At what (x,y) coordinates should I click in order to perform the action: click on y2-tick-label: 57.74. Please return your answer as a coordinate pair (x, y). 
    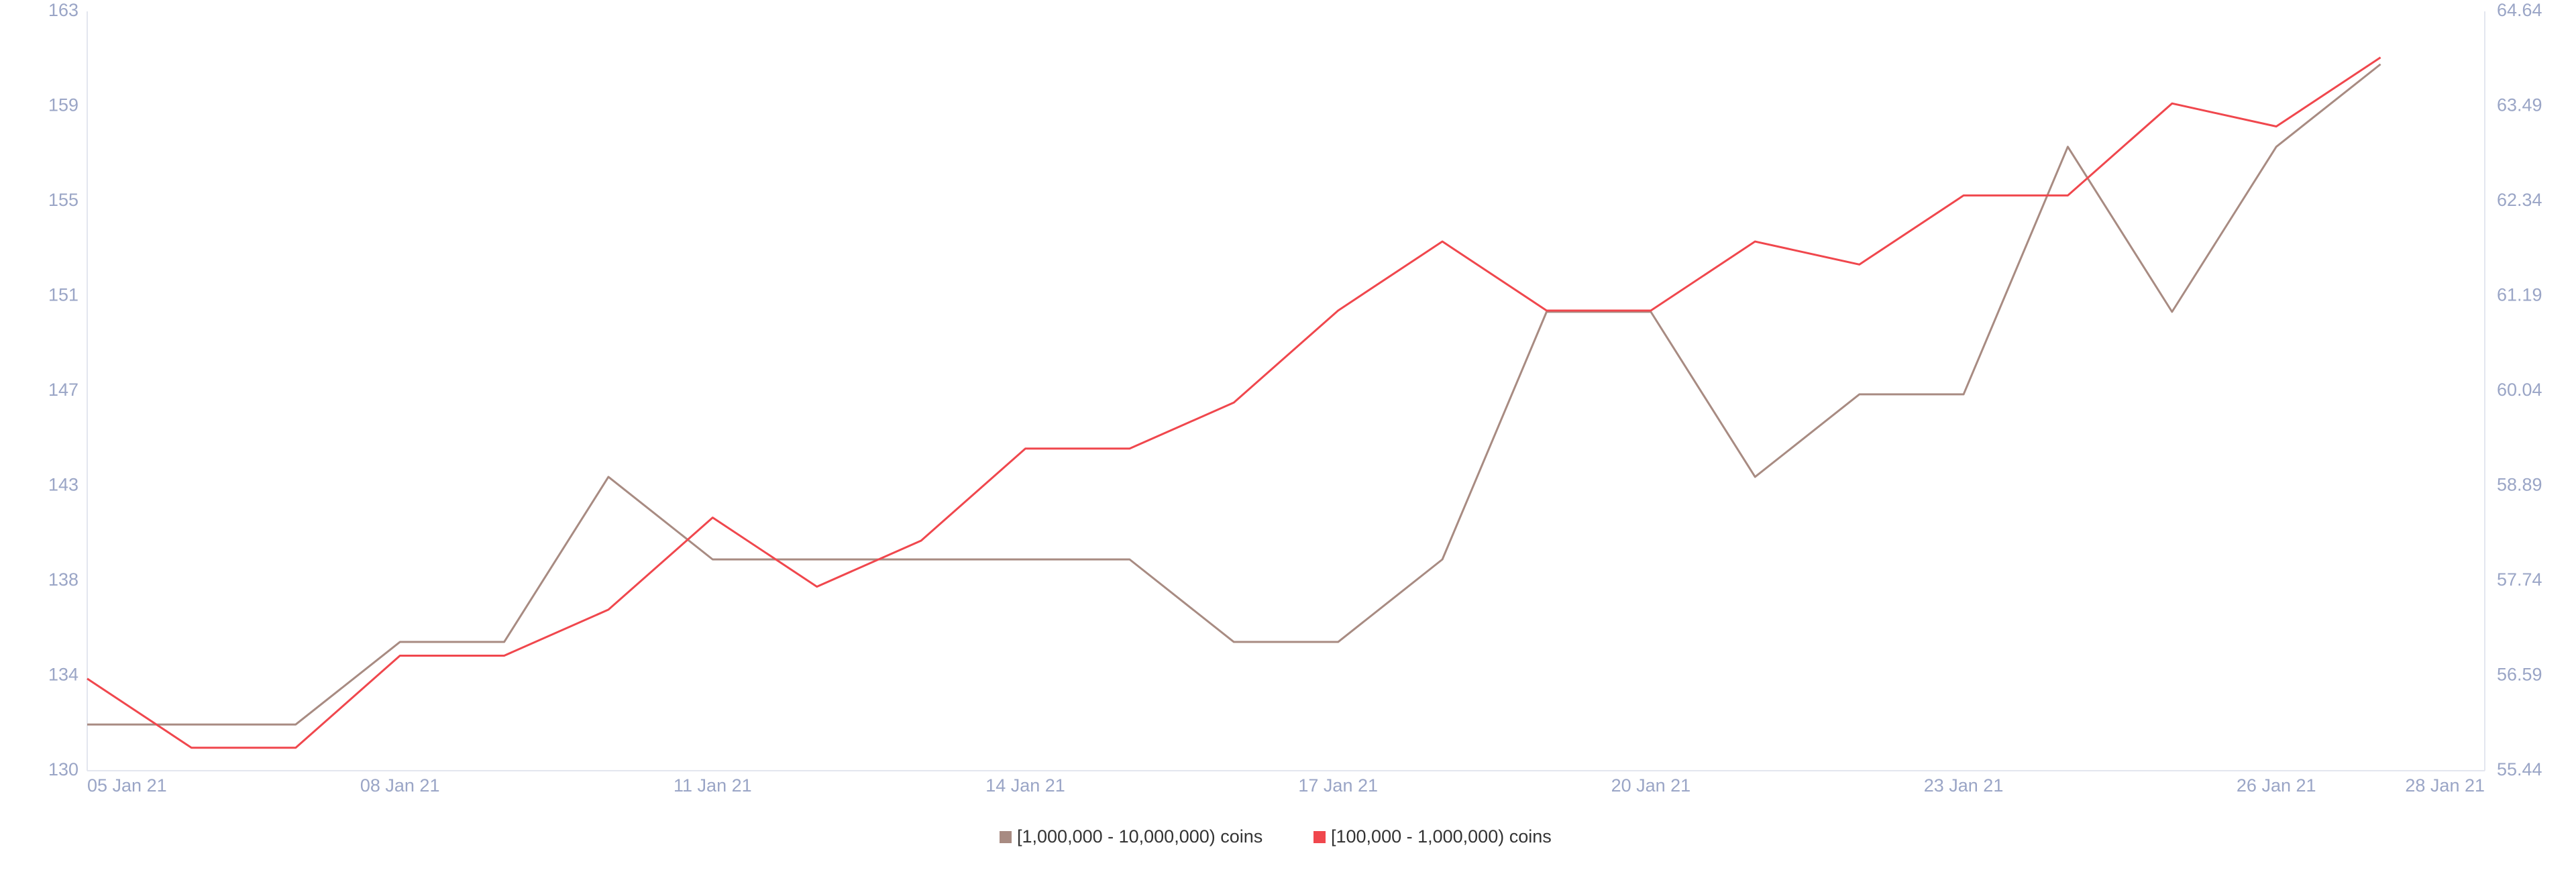
    Looking at the image, I should click on (2519, 579).